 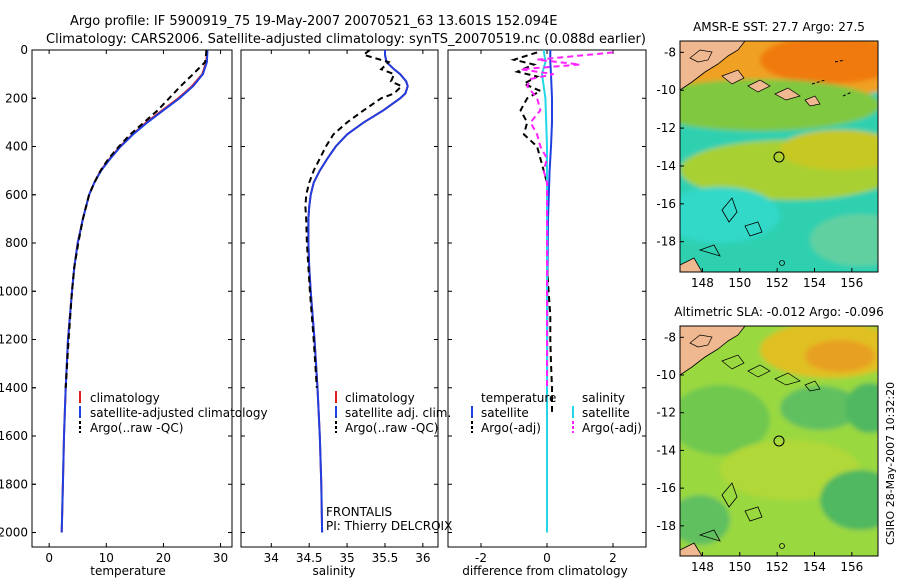 What do you see at coordinates (179, 413) in the screenshot?
I see `legend-label: satellite-adjusted climatology` at bounding box center [179, 413].